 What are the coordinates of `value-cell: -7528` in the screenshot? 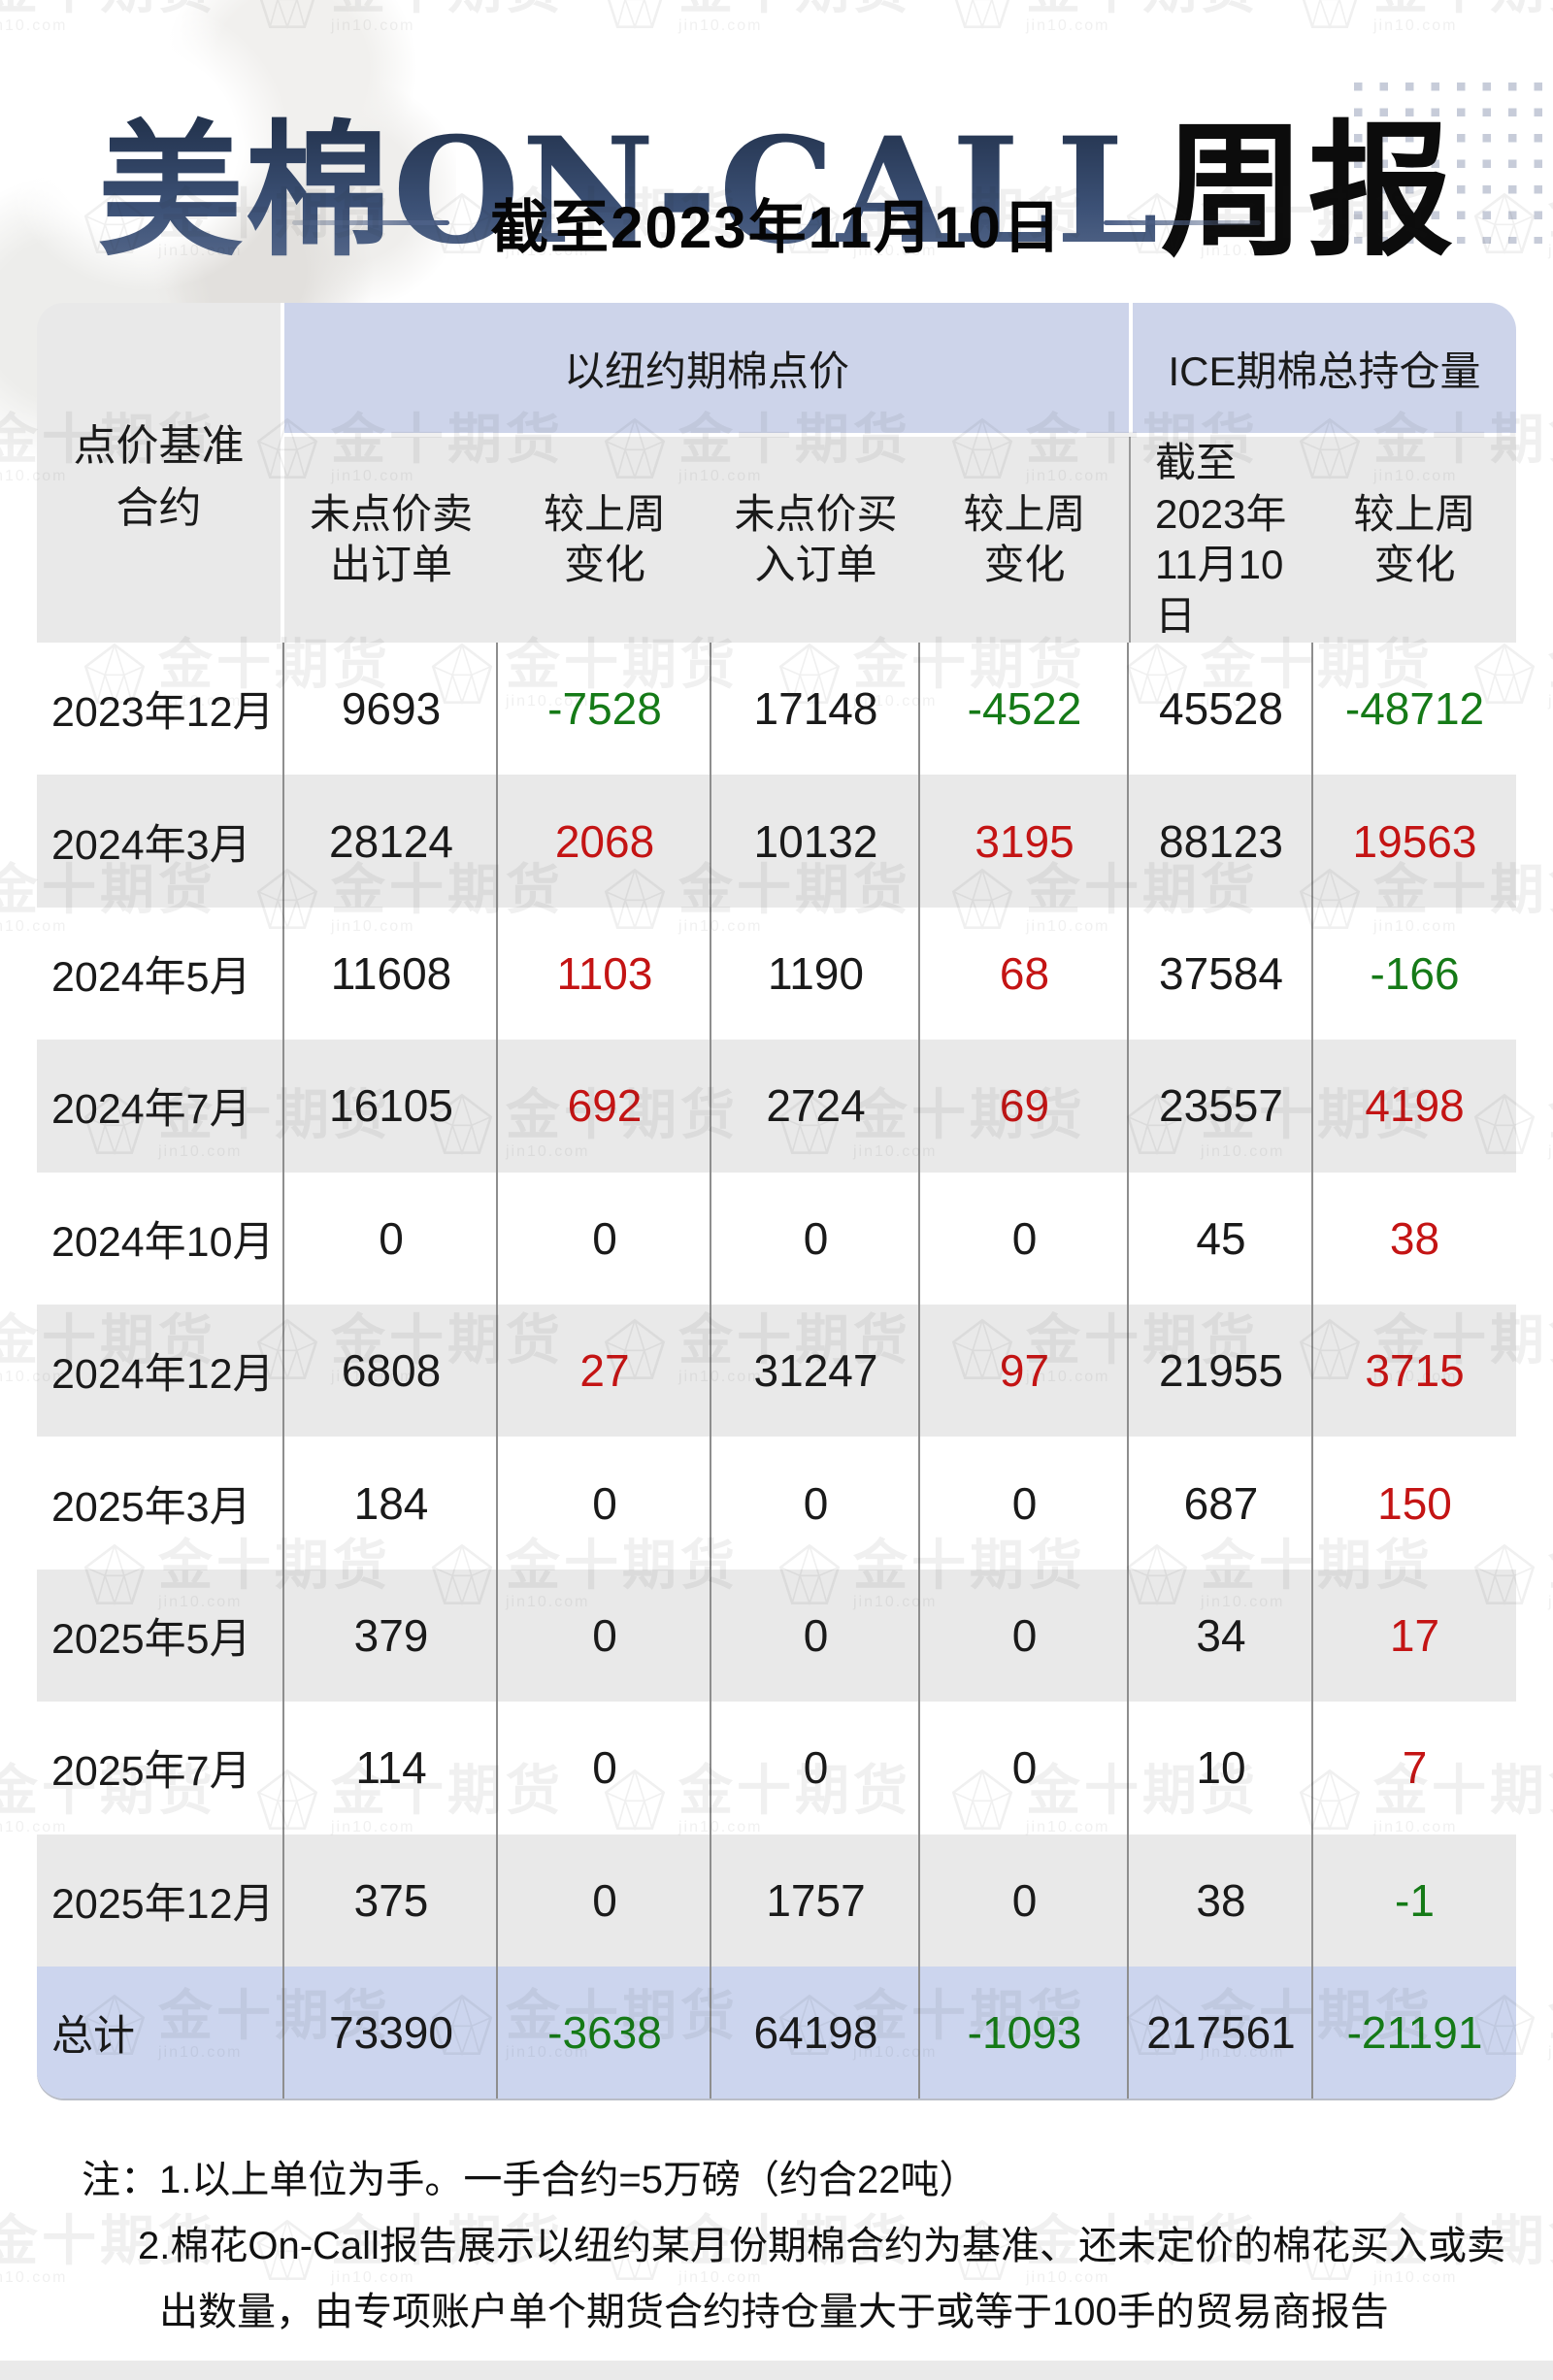 It's located at (604, 709).